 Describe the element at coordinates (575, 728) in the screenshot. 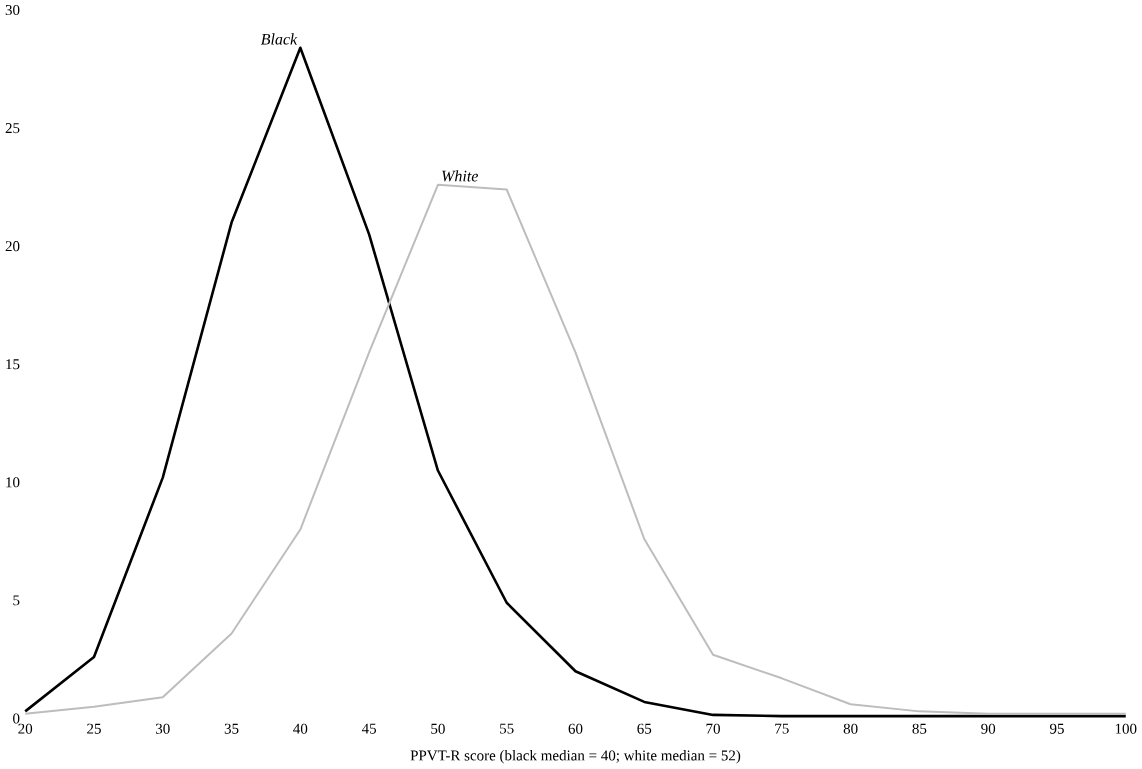

I see `x-tick-label: 60` at that location.